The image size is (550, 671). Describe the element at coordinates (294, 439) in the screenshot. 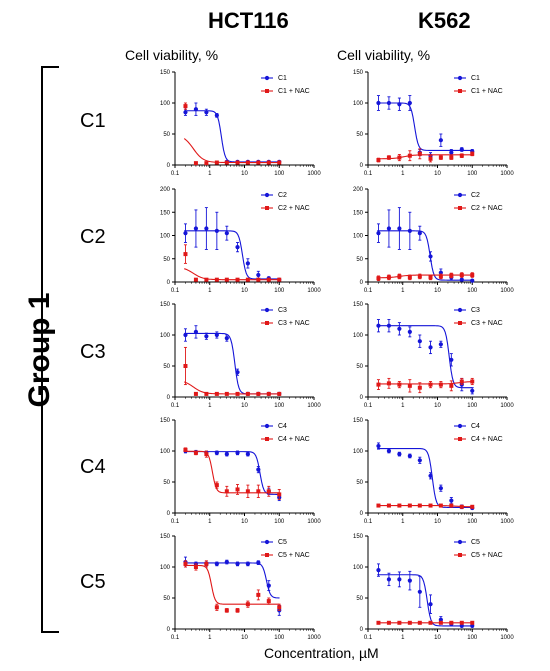

I see `legend-label-series-nac-c4-hct116: C4 + NAC` at that location.